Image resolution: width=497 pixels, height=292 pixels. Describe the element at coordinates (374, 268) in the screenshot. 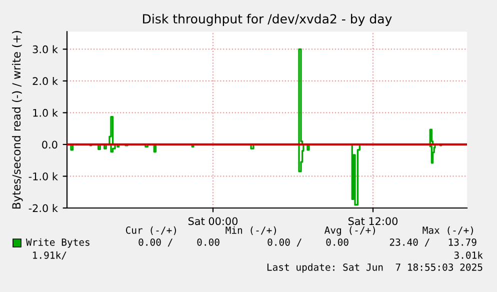

I see `text: Last update: Sat Jun 7 18:55:03 2025` at that location.